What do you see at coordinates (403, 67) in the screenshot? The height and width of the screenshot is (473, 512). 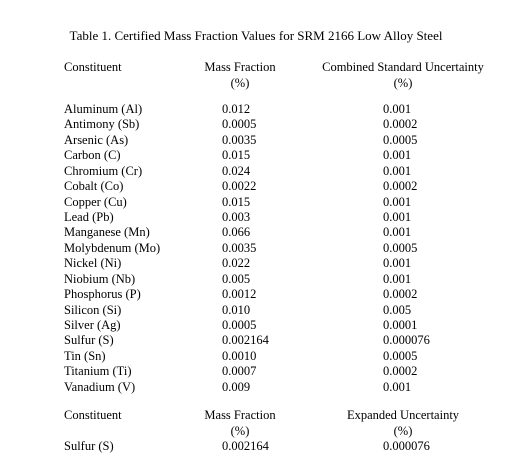 I see `table1-header-uncertainty: Combined Standard Uncertainty` at bounding box center [403, 67].